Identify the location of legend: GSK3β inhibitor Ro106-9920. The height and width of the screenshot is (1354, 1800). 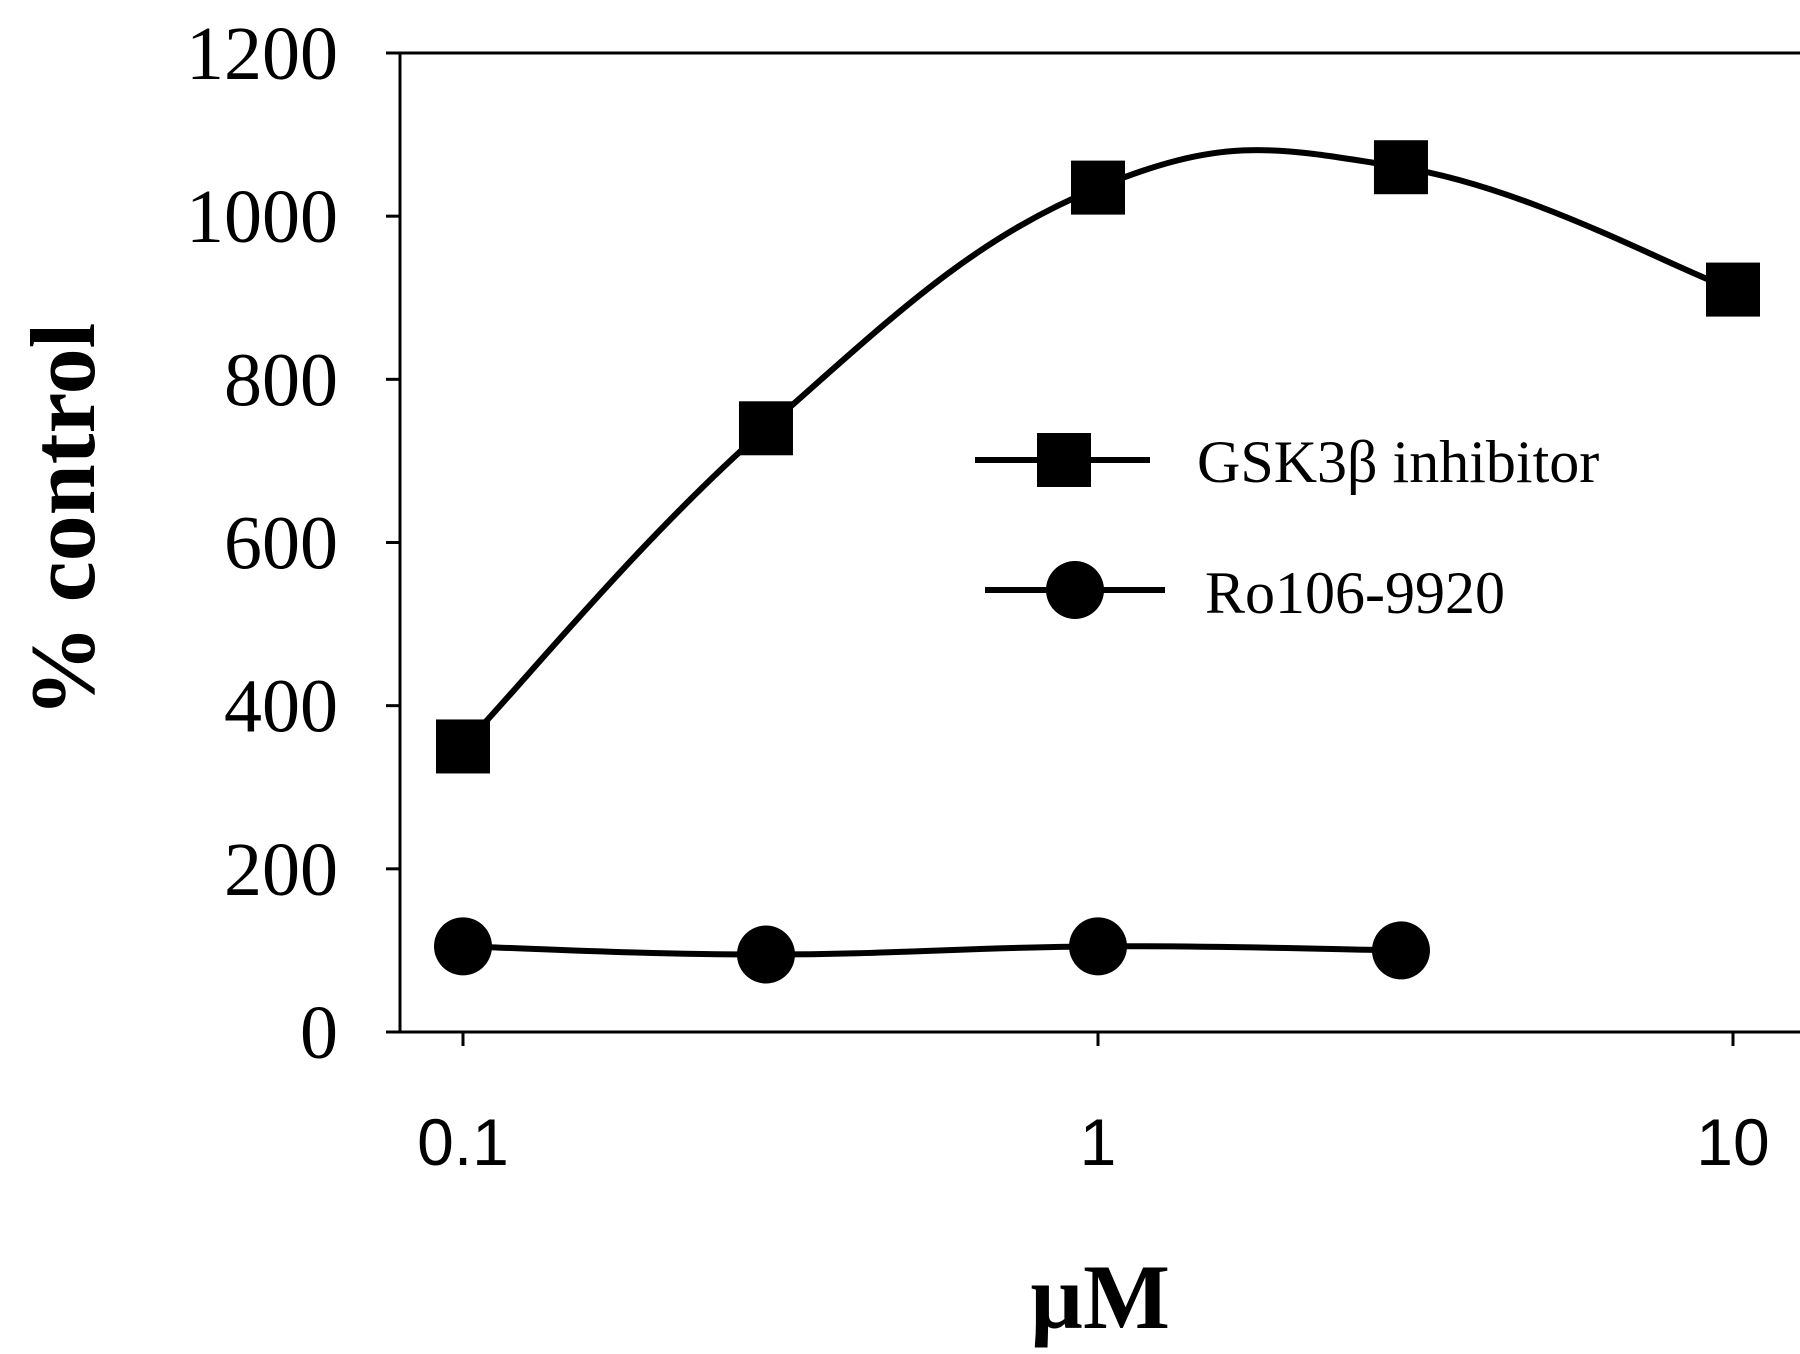
(1287, 527).